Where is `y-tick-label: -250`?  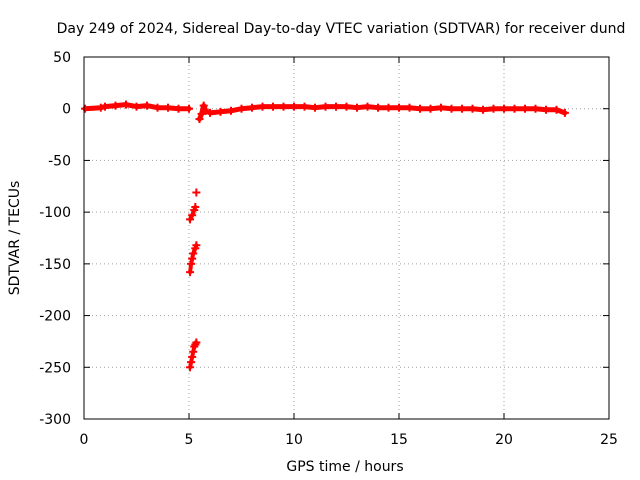 y-tick-label: -250 is located at coordinates (55, 368).